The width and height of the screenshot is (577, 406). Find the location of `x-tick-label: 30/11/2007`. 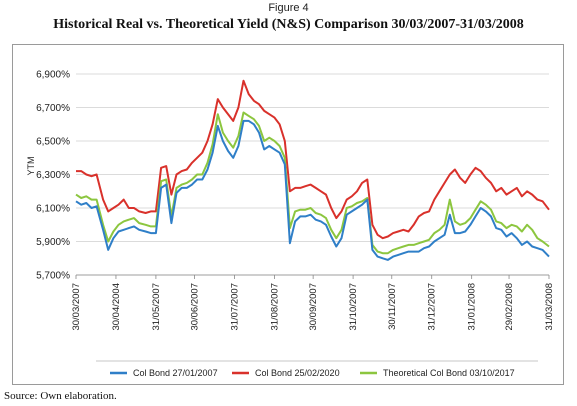

x-tick-label: 30/11/2007 is located at coordinates (392, 306).